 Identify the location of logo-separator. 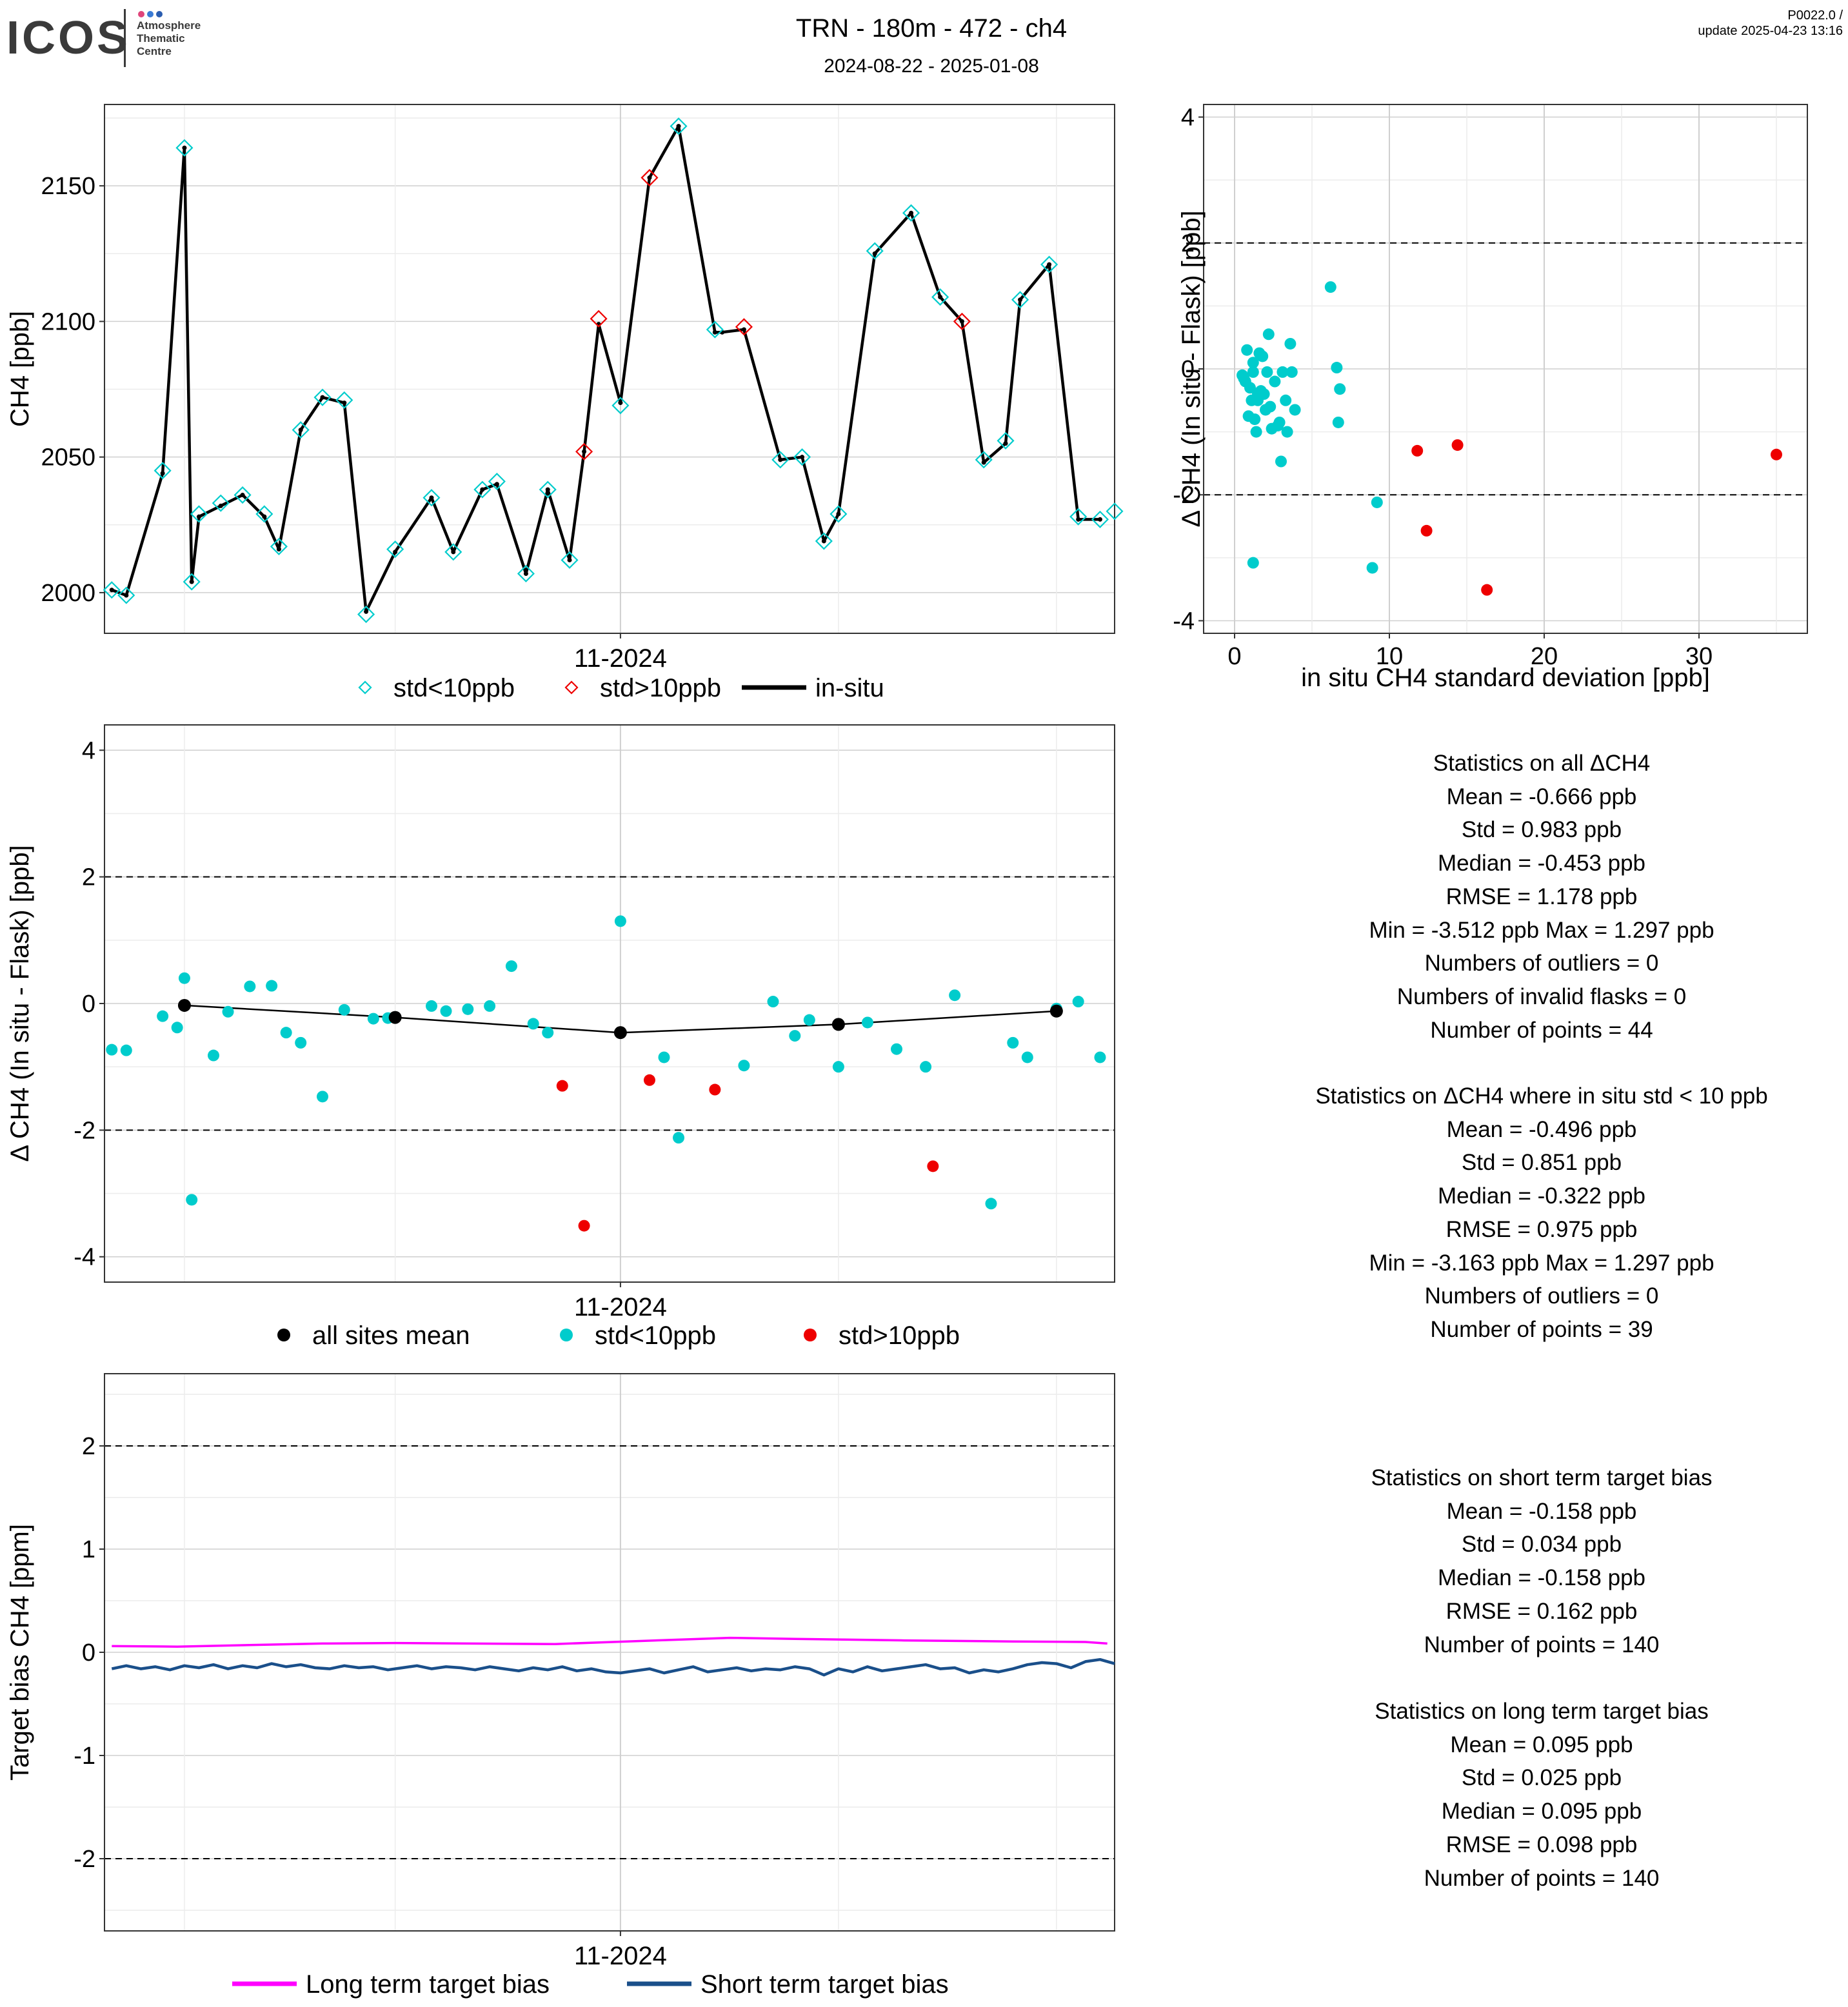
(125, 38).